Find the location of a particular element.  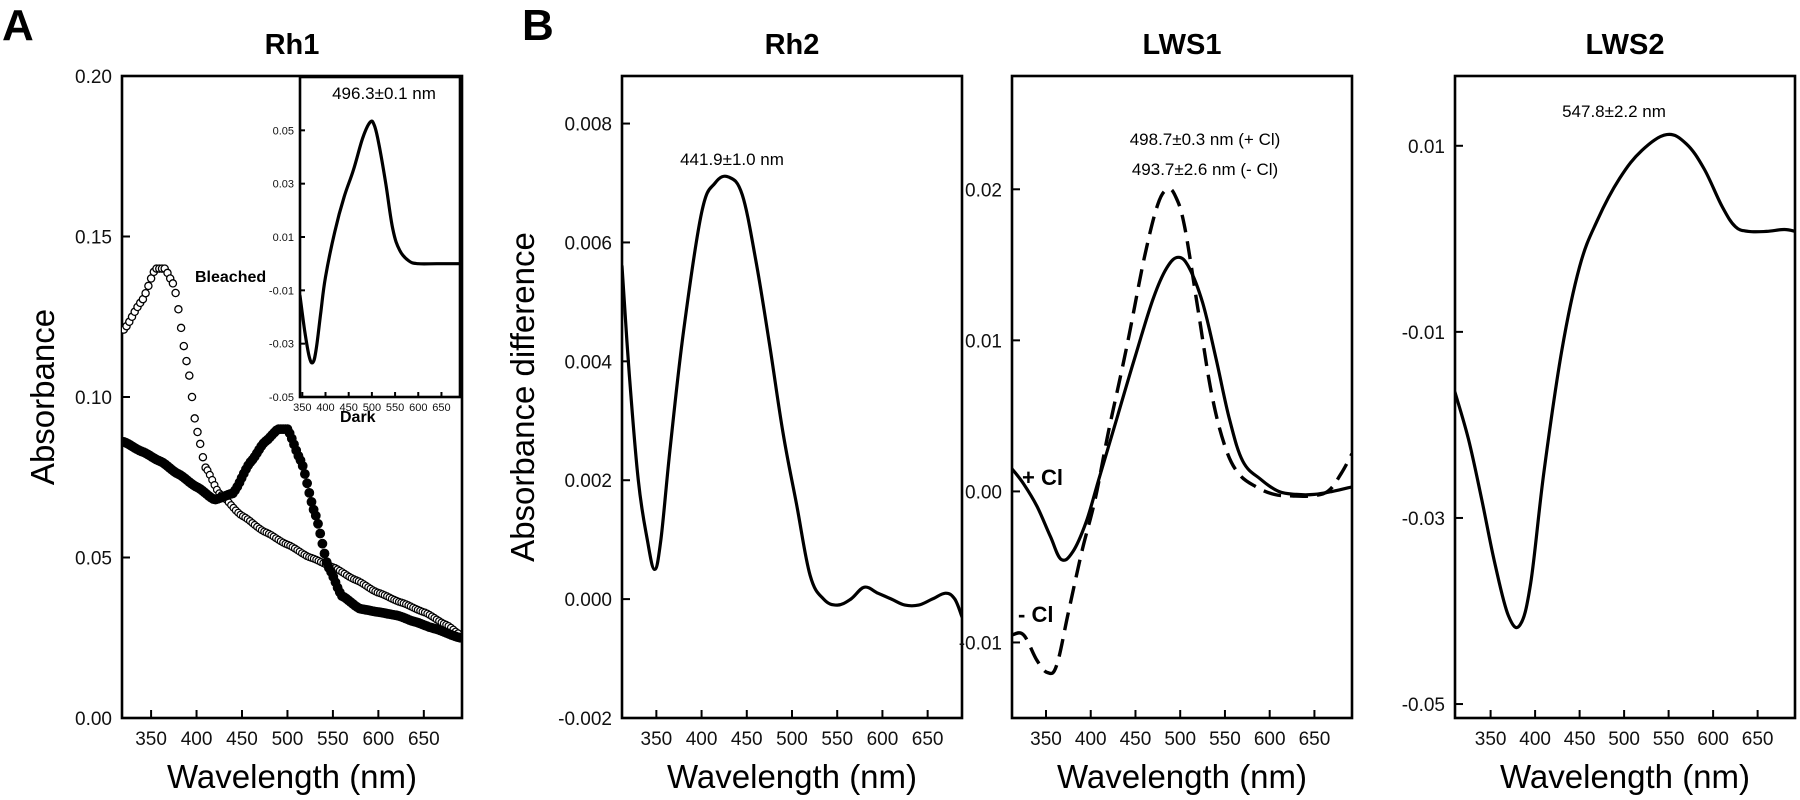

lws1-ytick-label: -0.01 is located at coordinates (980, 643).